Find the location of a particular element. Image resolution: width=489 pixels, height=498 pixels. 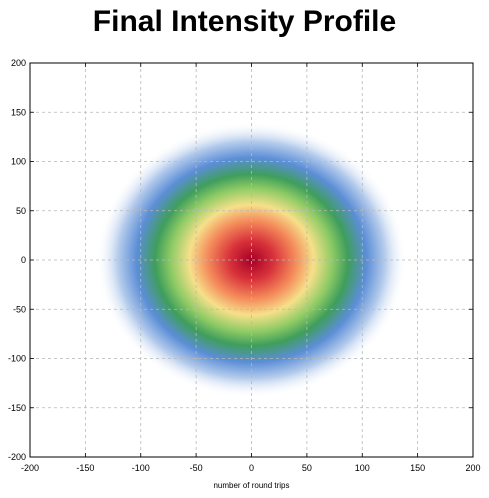

y-tick-label: 200 is located at coordinates (18, 63).